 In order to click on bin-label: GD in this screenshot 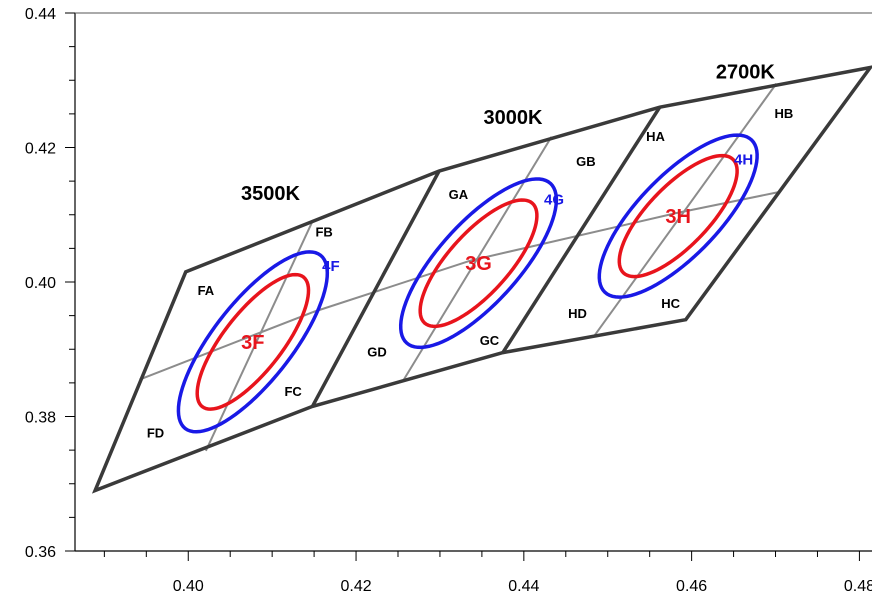, I will do `click(377, 351)`.